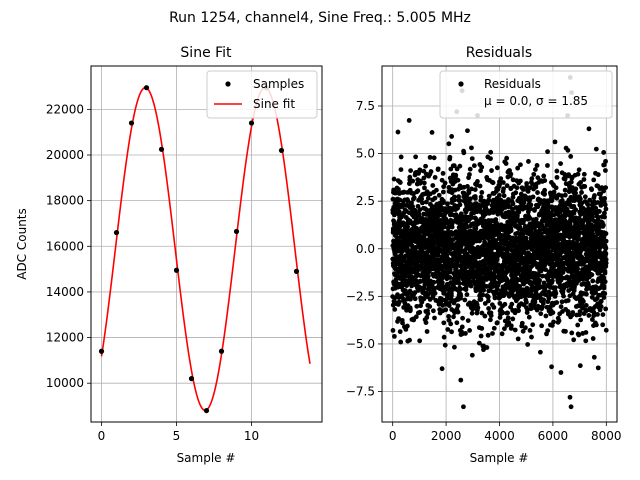 The height and width of the screenshot is (480, 640). Describe the element at coordinates (446, 436) in the screenshot. I see `x-tick-label: 2000` at that location.